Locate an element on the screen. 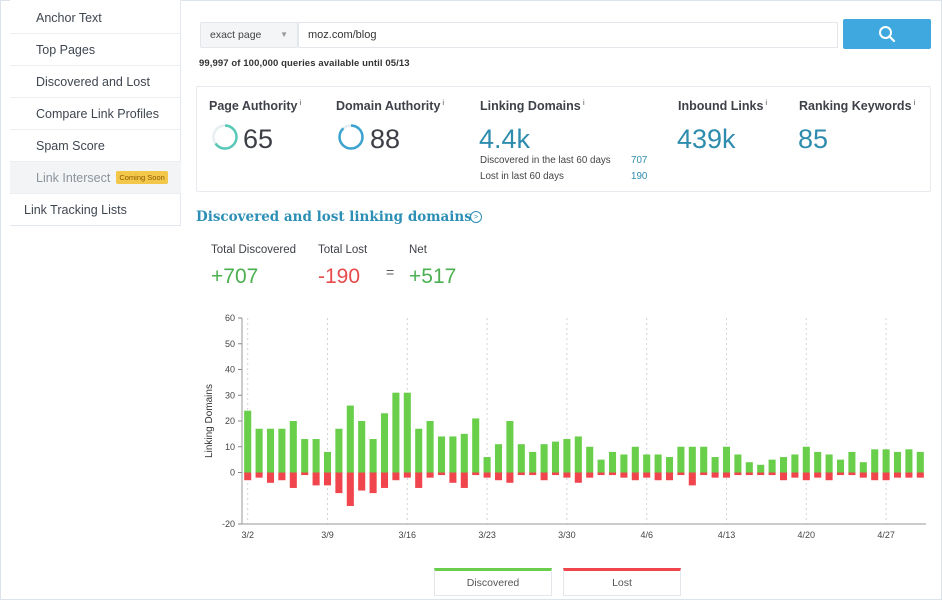 The height and width of the screenshot is (600, 942). x-tick-label: 3/9 is located at coordinates (327, 535).